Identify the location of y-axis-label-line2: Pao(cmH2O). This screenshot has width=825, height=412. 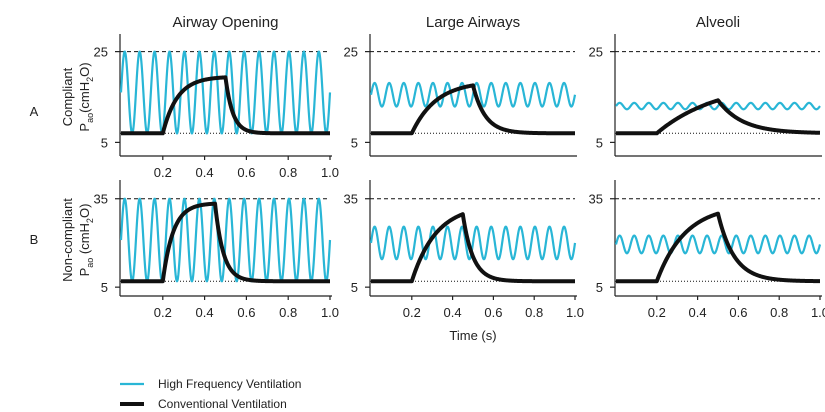
(86, 96).